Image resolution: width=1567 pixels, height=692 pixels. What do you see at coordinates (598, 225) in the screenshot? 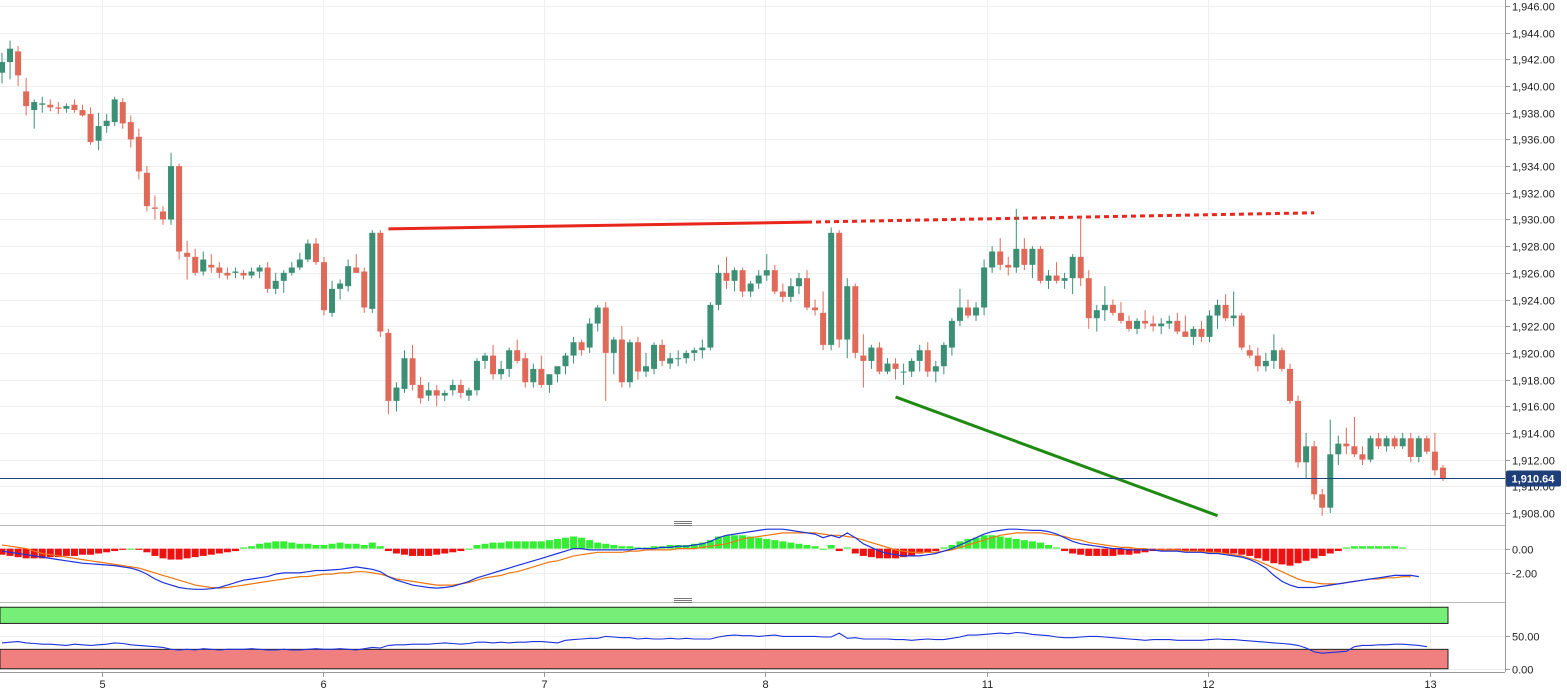
I see `trendline-resistance` at bounding box center [598, 225].